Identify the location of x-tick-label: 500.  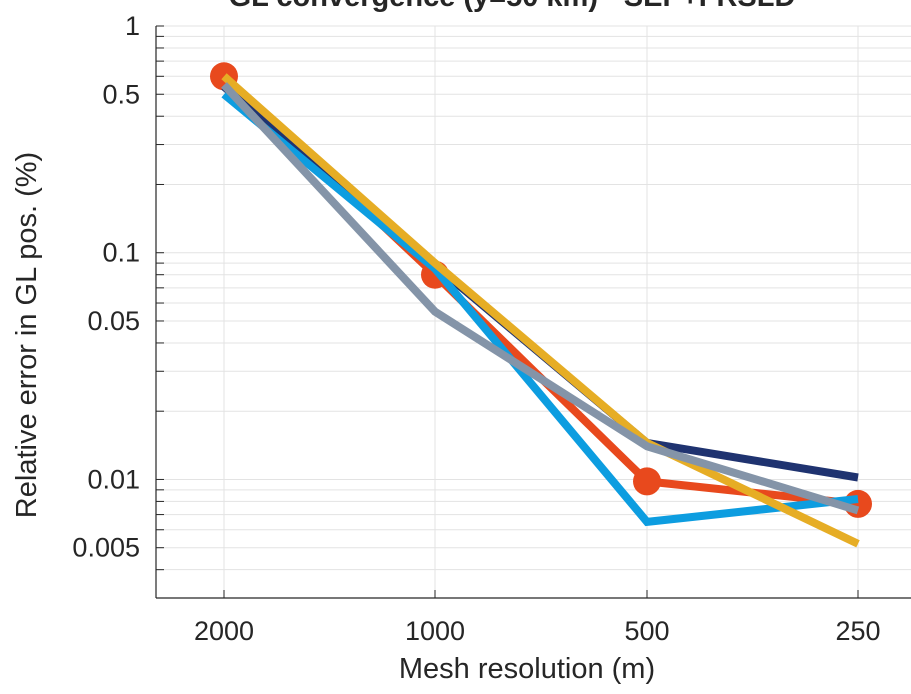
(646, 631).